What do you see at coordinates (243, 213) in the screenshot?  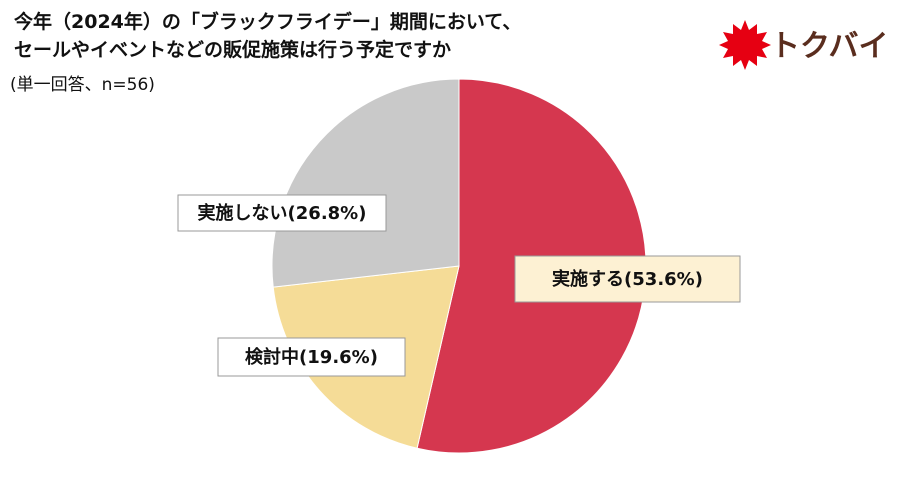 I see `category-label: 実施しない` at bounding box center [243, 213].